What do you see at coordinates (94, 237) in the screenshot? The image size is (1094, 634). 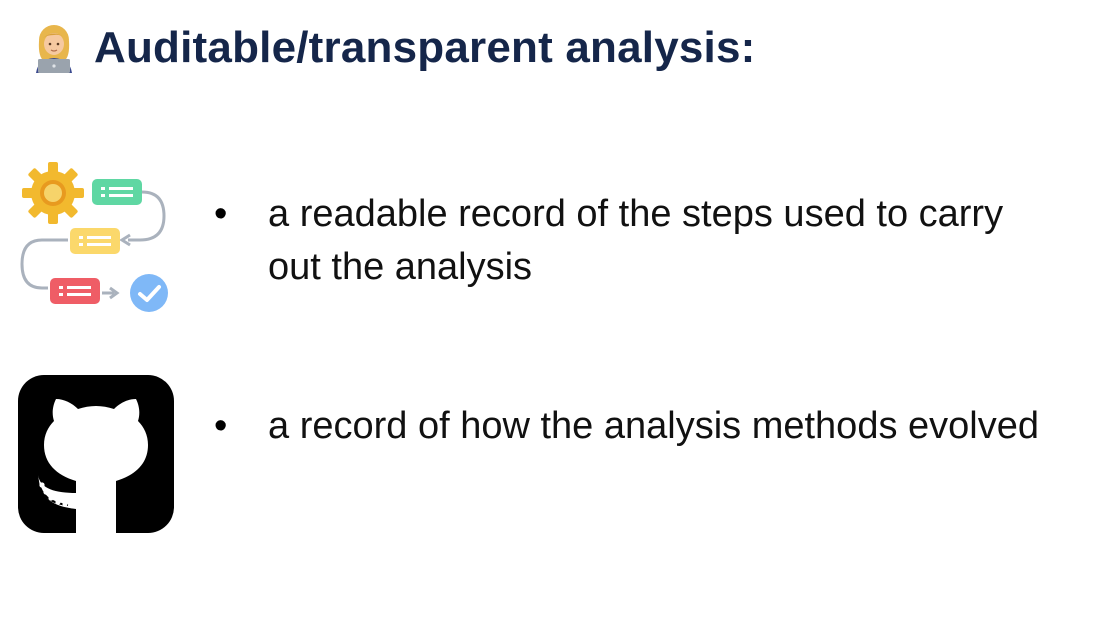 I see `workflow-steps-icon` at bounding box center [94, 237].